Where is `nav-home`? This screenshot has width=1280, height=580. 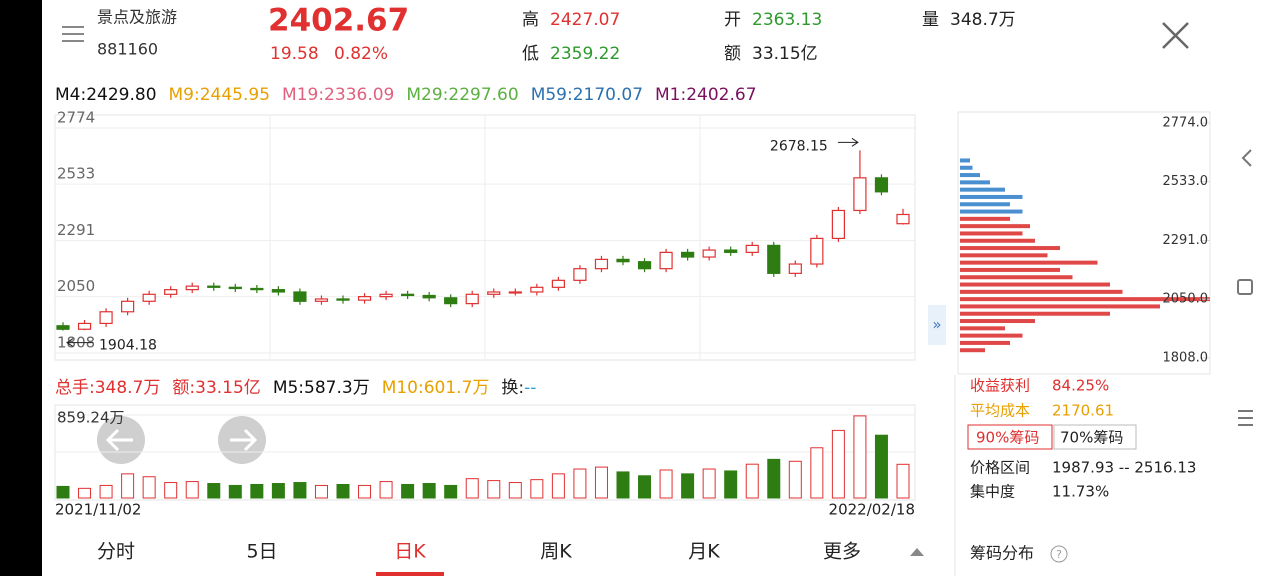
nav-home is located at coordinates (1245, 287).